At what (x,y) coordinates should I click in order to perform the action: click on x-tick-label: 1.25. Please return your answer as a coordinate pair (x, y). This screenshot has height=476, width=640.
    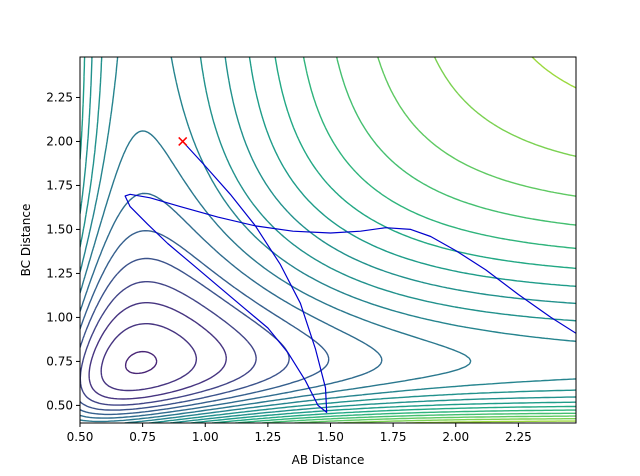
    Looking at the image, I should click on (268, 437).